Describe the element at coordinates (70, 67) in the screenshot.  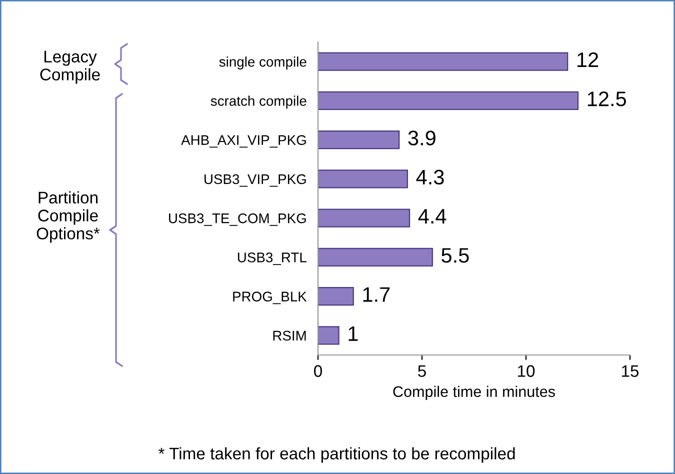
I see `text: Legacy Compile` at that location.